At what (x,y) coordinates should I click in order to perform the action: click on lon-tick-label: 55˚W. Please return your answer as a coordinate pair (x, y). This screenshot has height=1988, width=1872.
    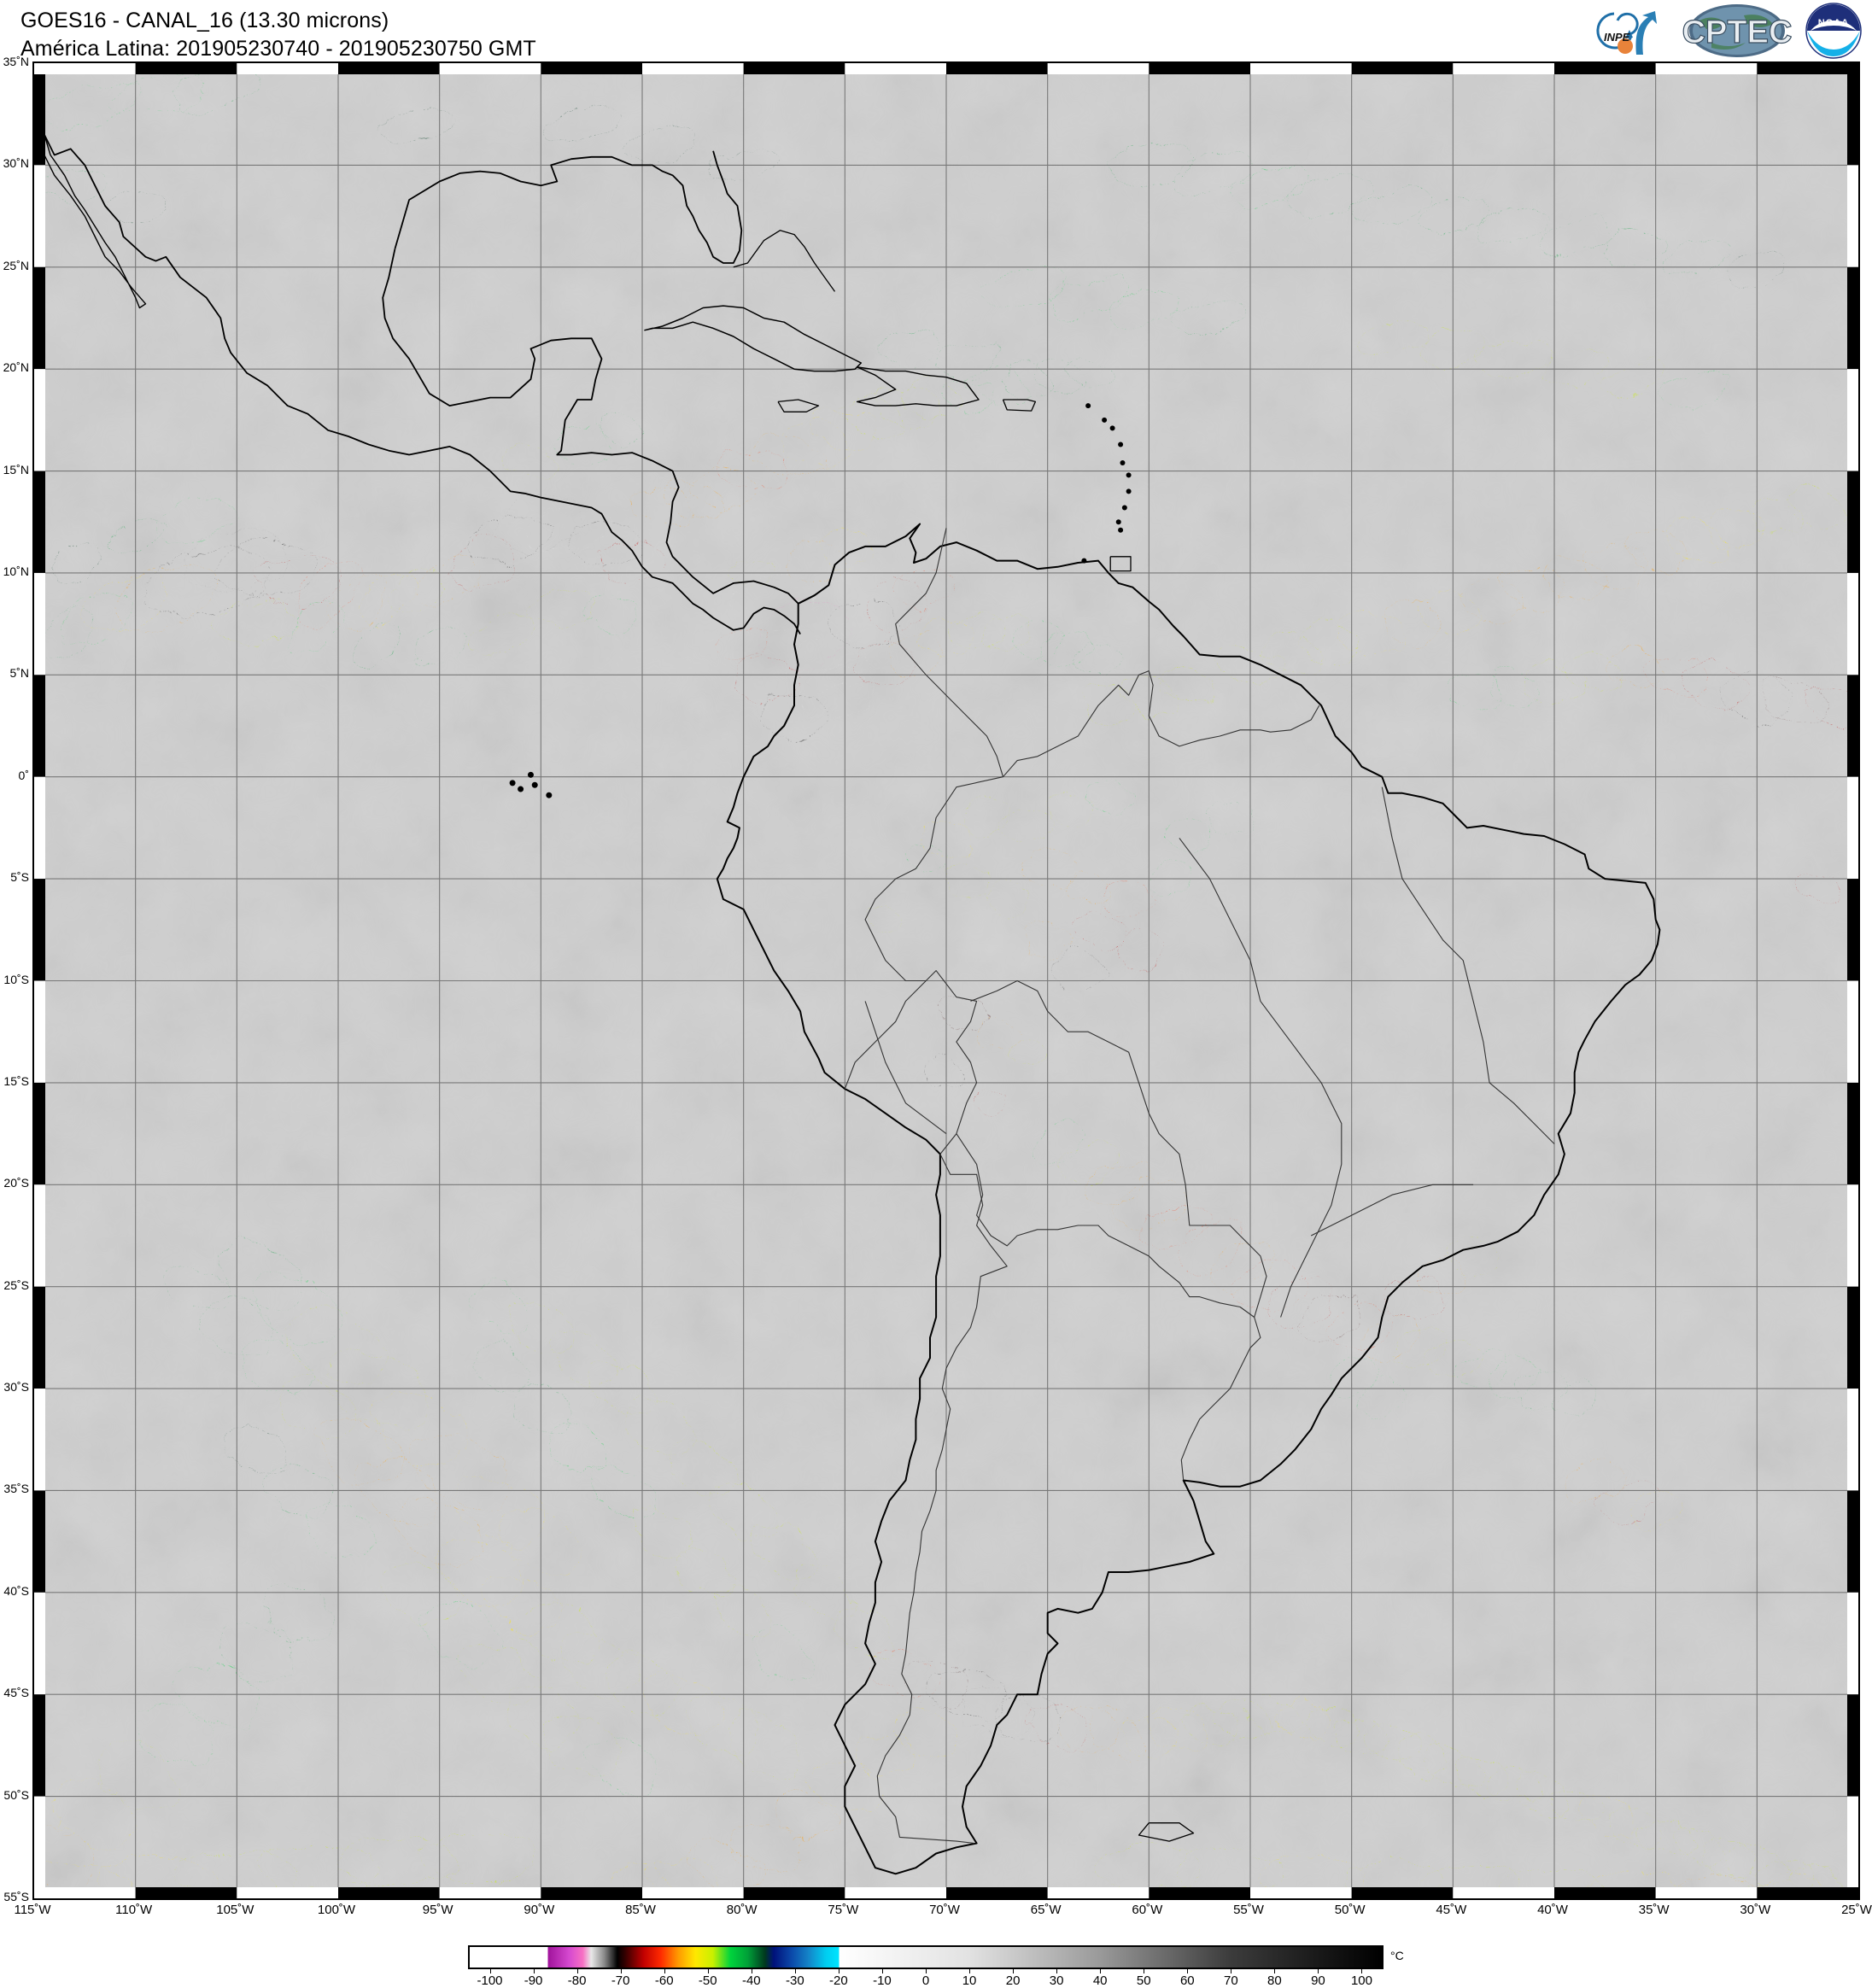
    Looking at the image, I should click on (1248, 1910).